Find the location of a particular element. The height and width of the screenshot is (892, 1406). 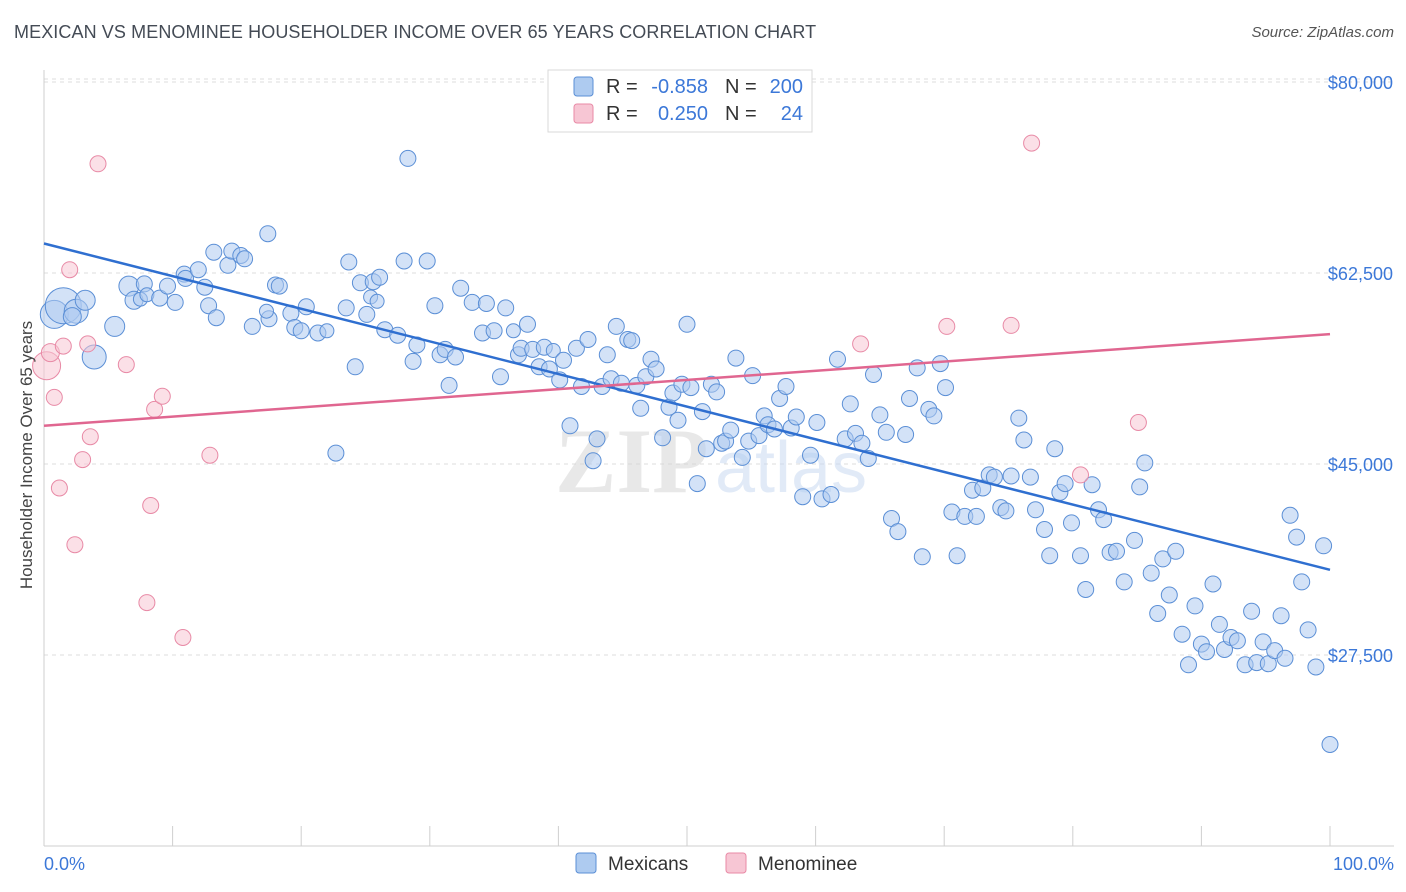

legend-n-label-menominee: N = is located at coordinates (741, 114).